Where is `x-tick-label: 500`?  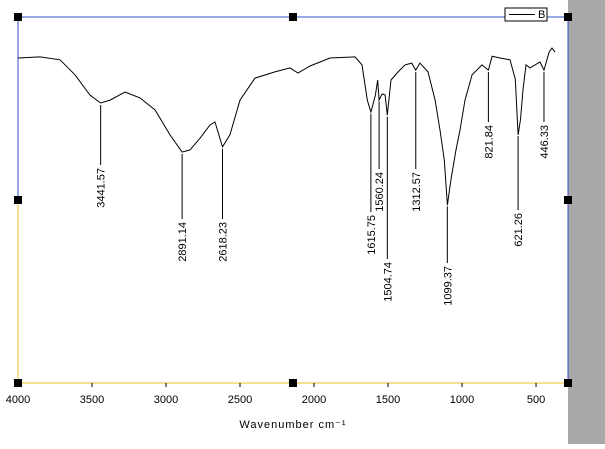 x-tick-label: 500 is located at coordinates (536, 400).